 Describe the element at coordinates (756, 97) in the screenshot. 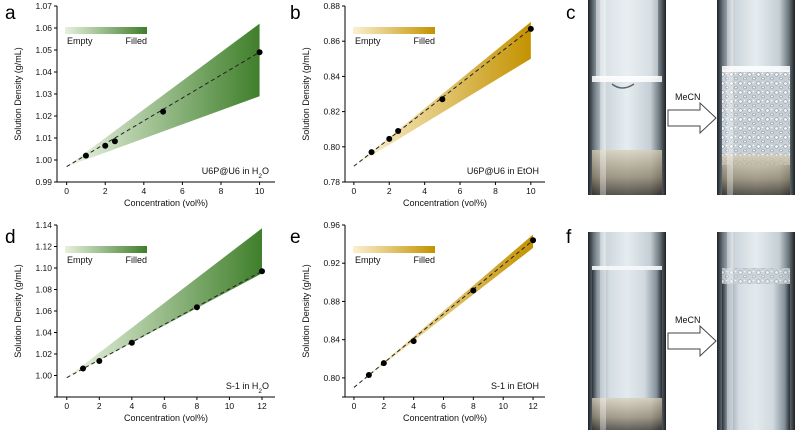

I see `vial-after-c` at that location.